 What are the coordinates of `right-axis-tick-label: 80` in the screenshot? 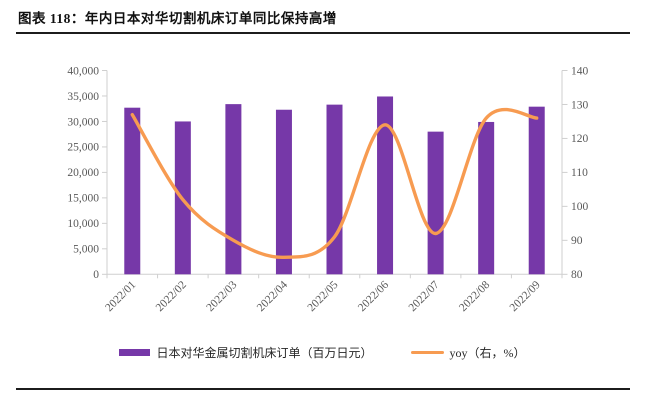 It's located at (577, 275).